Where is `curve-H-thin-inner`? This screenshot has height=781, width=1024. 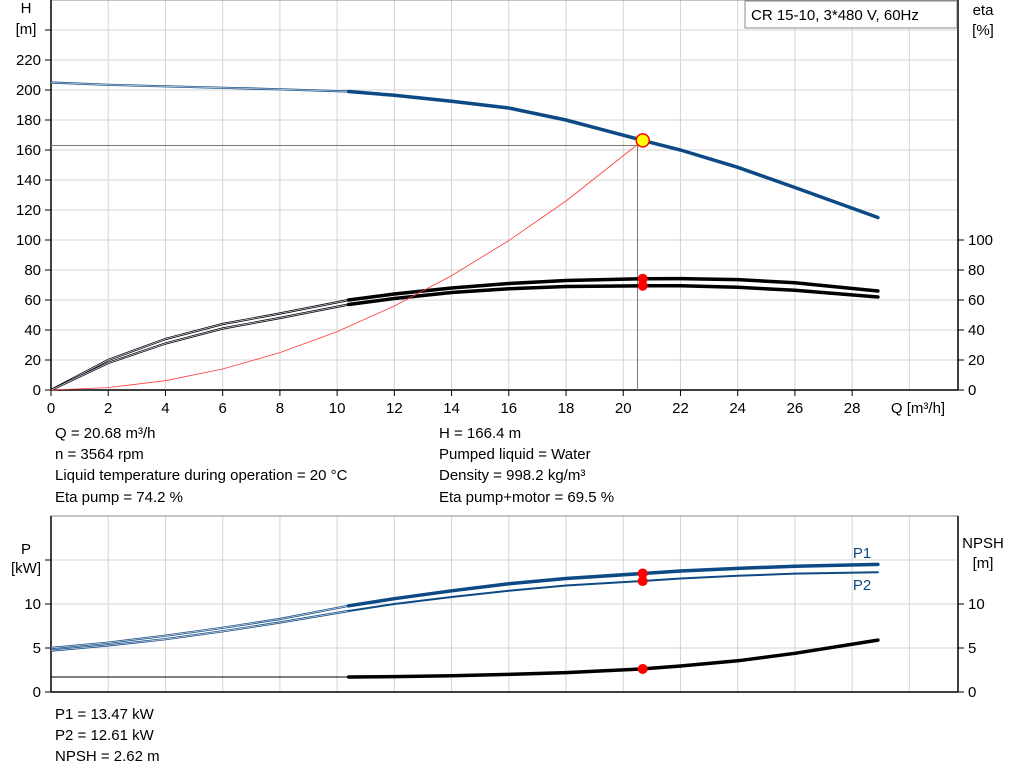
curve-H-thin-inner is located at coordinates (199, 87).